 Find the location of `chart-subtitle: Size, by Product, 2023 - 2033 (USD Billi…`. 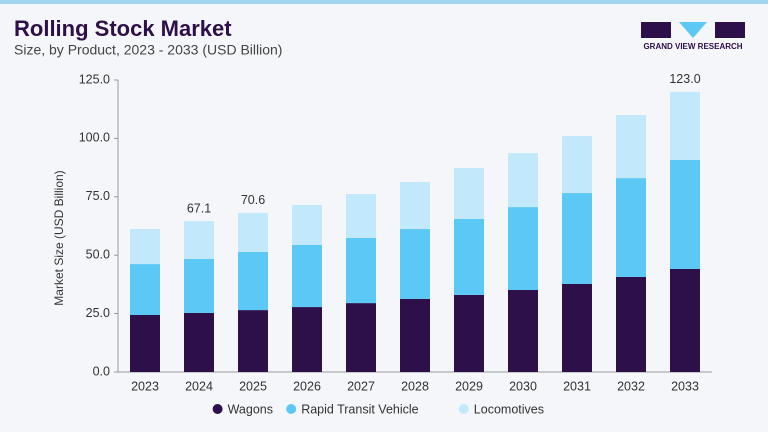

chart-subtitle: Size, by Product, 2023 - 2033 (USD Billi… is located at coordinates (148, 50).